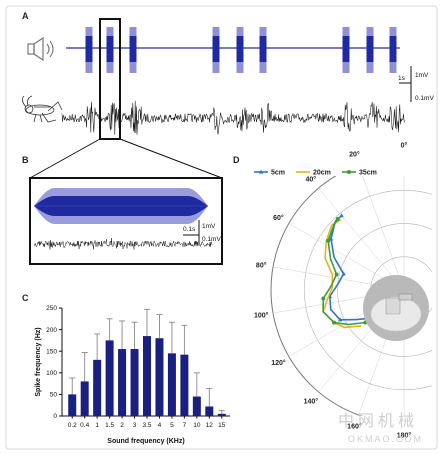 This screenshot has width=443, height=455. I want to click on series-line-20cm, so click(342, 274).